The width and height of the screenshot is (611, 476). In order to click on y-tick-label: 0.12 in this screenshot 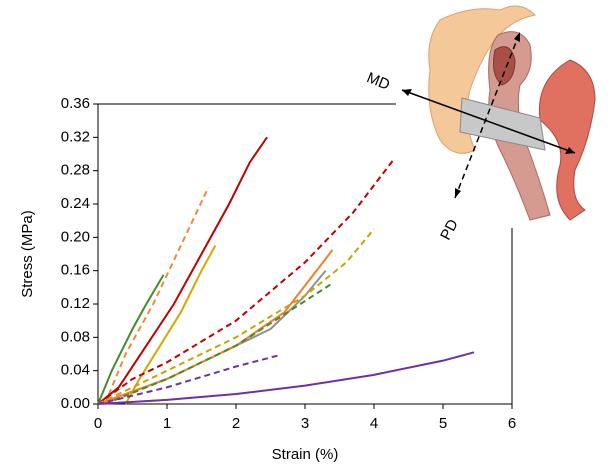, I will do `click(75, 303)`.